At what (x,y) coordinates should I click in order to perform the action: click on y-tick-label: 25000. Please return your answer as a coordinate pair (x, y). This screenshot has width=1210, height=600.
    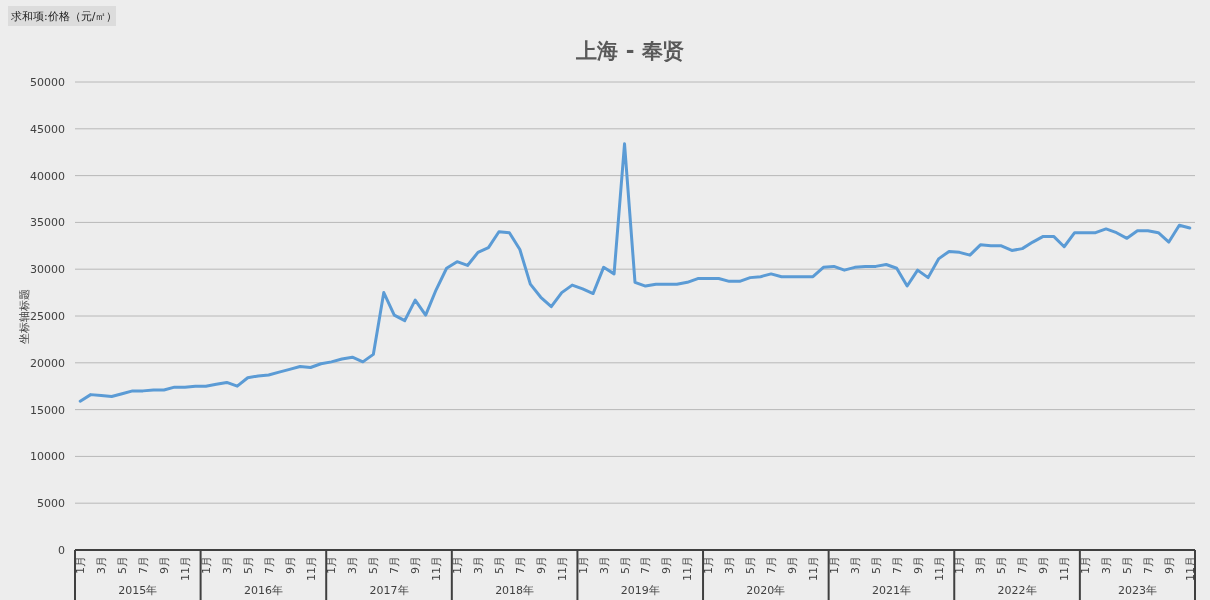
    Looking at the image, I should click on (47, 316).